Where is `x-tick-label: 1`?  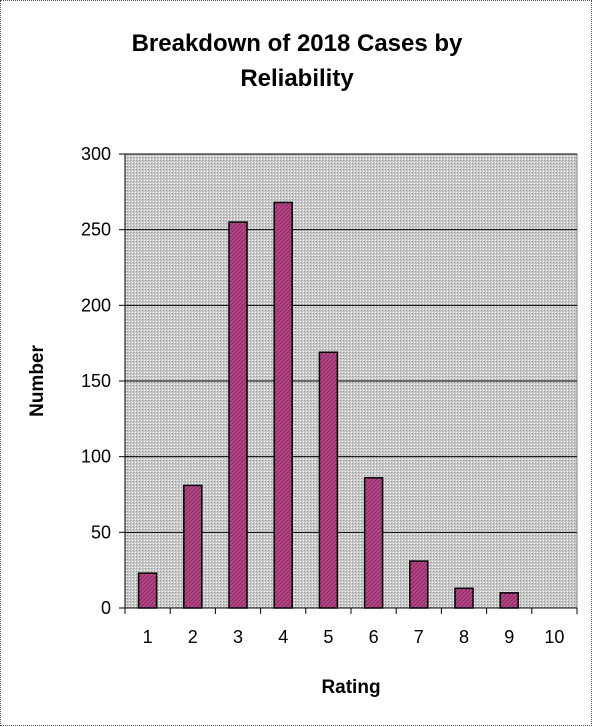 x-tick-label: 1 is located at coordinates (148, 637).